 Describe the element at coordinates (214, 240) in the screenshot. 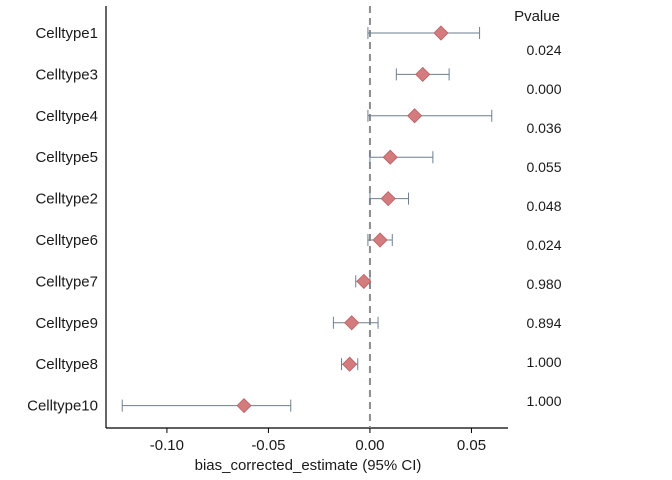

I see `forest-row: Celltype6` at that location.